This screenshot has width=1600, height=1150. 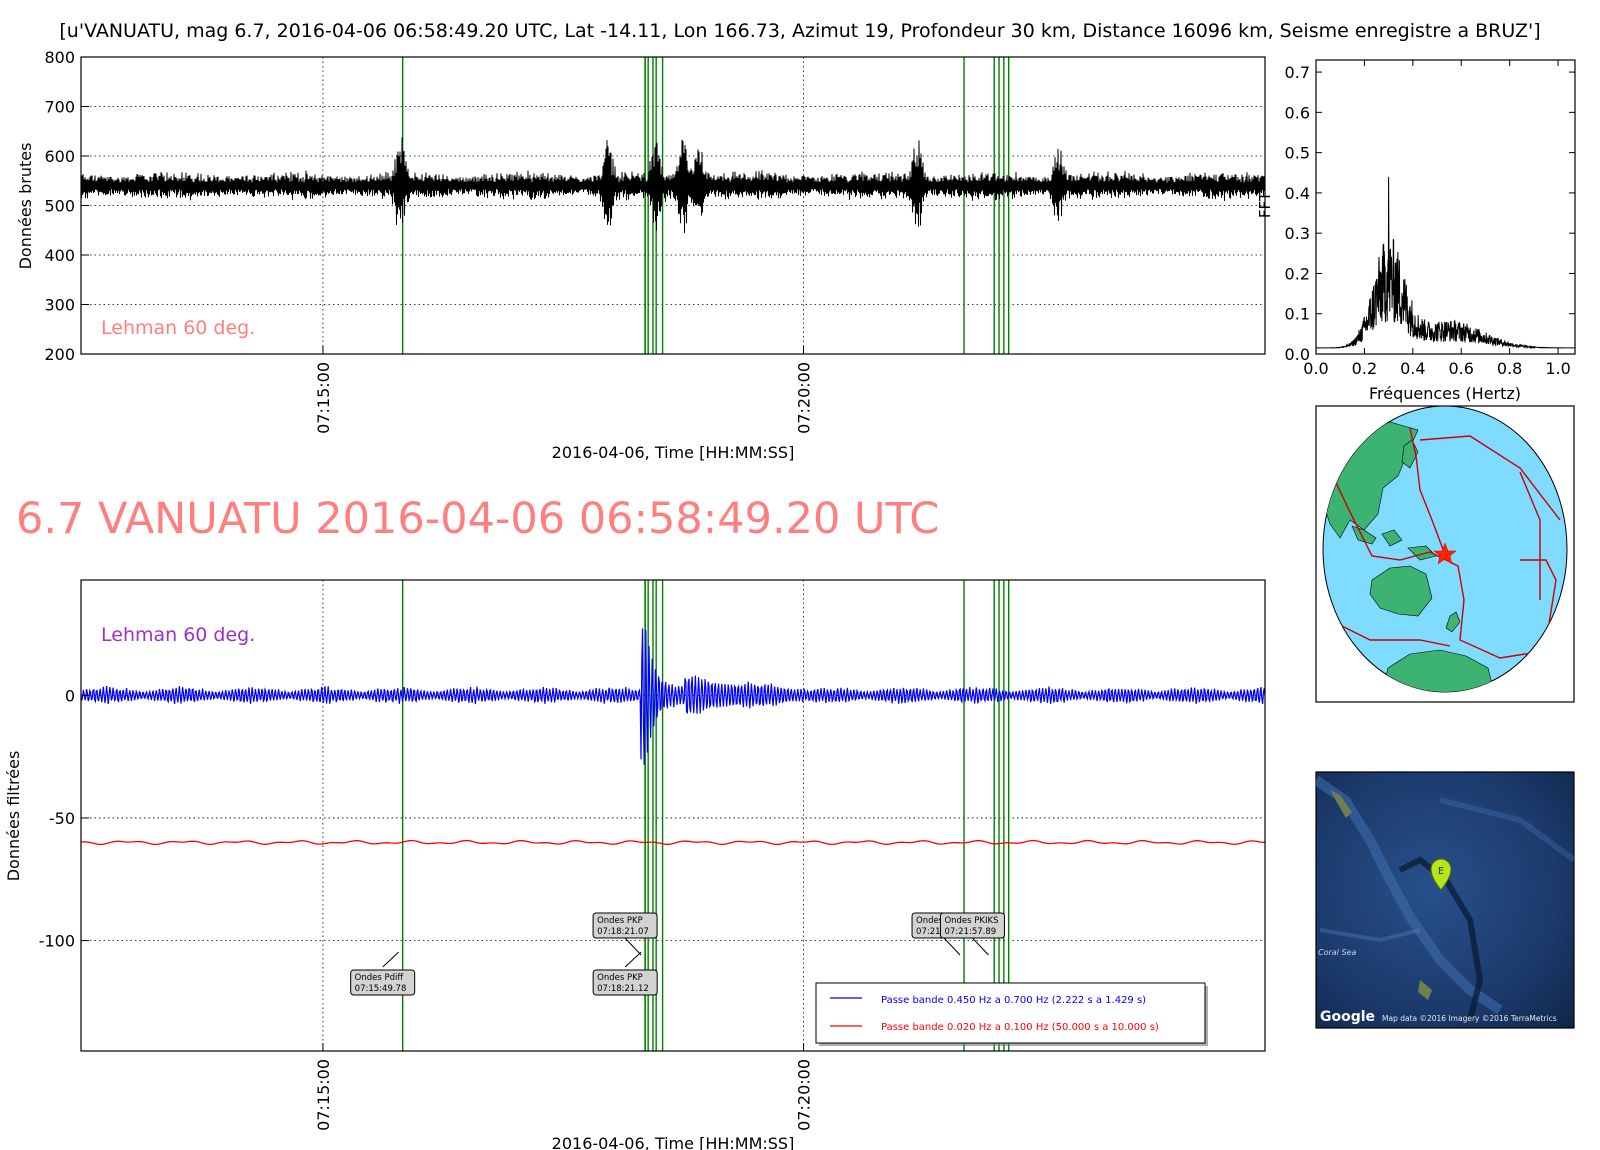 I want to click on fft-y-tick-label: 0.2, so click(x=1297, y=273).